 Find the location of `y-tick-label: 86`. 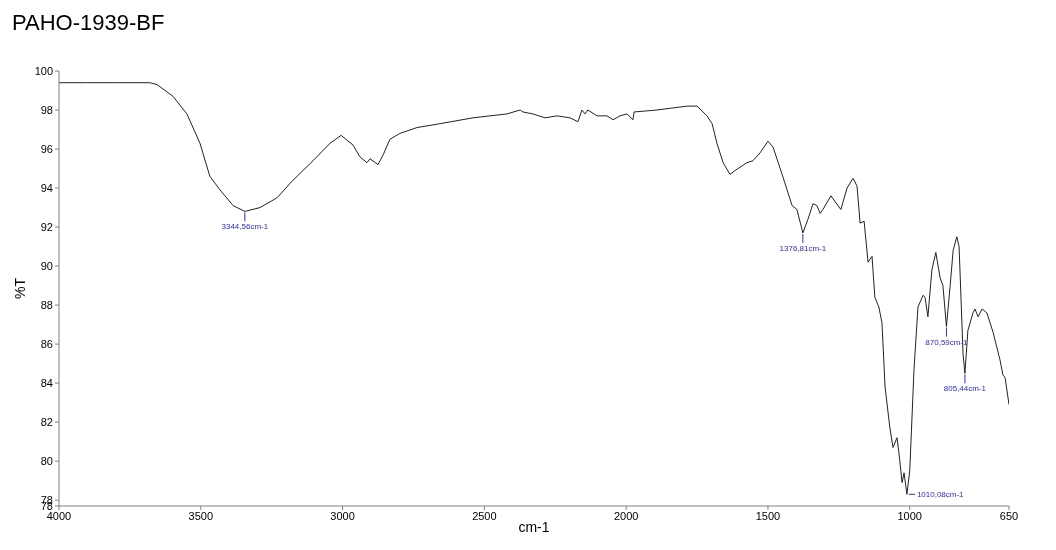

y-tick-label: 86 is located at coordinates (46, 344).